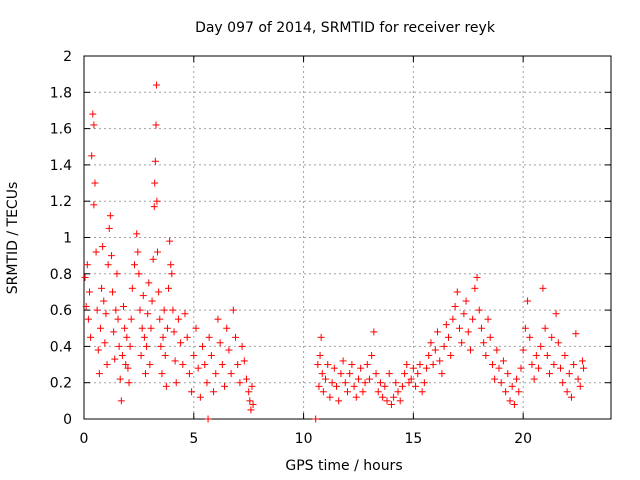 The image size is (640, 480). Describe the element at coordinates (413, 439) in the screenshot. I see `x-tick-label: 15` at that location.